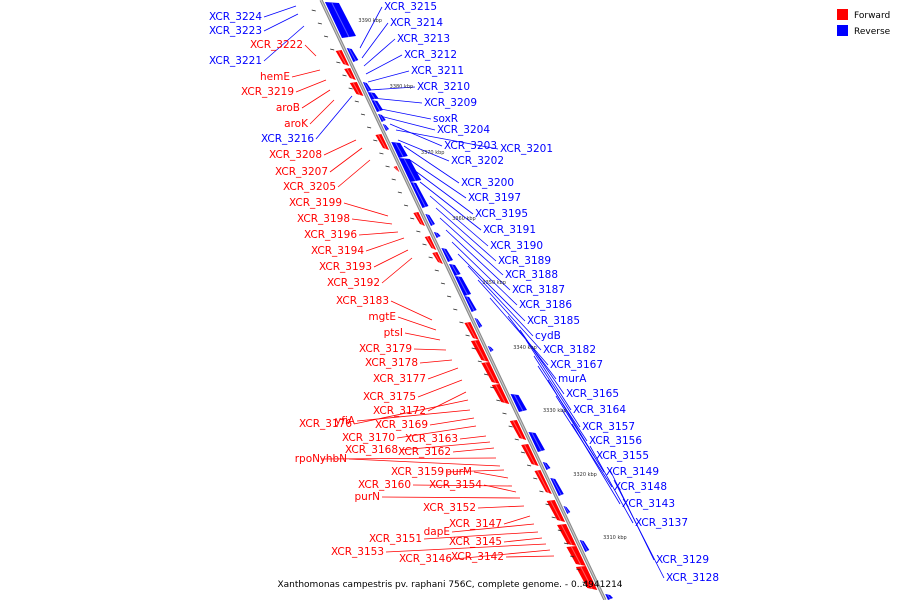 Image resolution: width=900 pixels, height=605 pixels. I want to click on gene-label: soxR, so click(445, 119).